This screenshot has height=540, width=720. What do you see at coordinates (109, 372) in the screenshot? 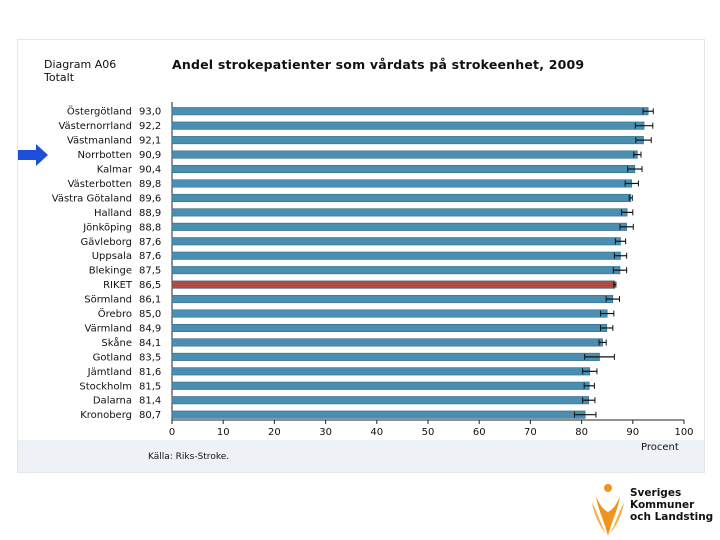
I see `category-label: Jämtland` at bounding box center [109, 372].